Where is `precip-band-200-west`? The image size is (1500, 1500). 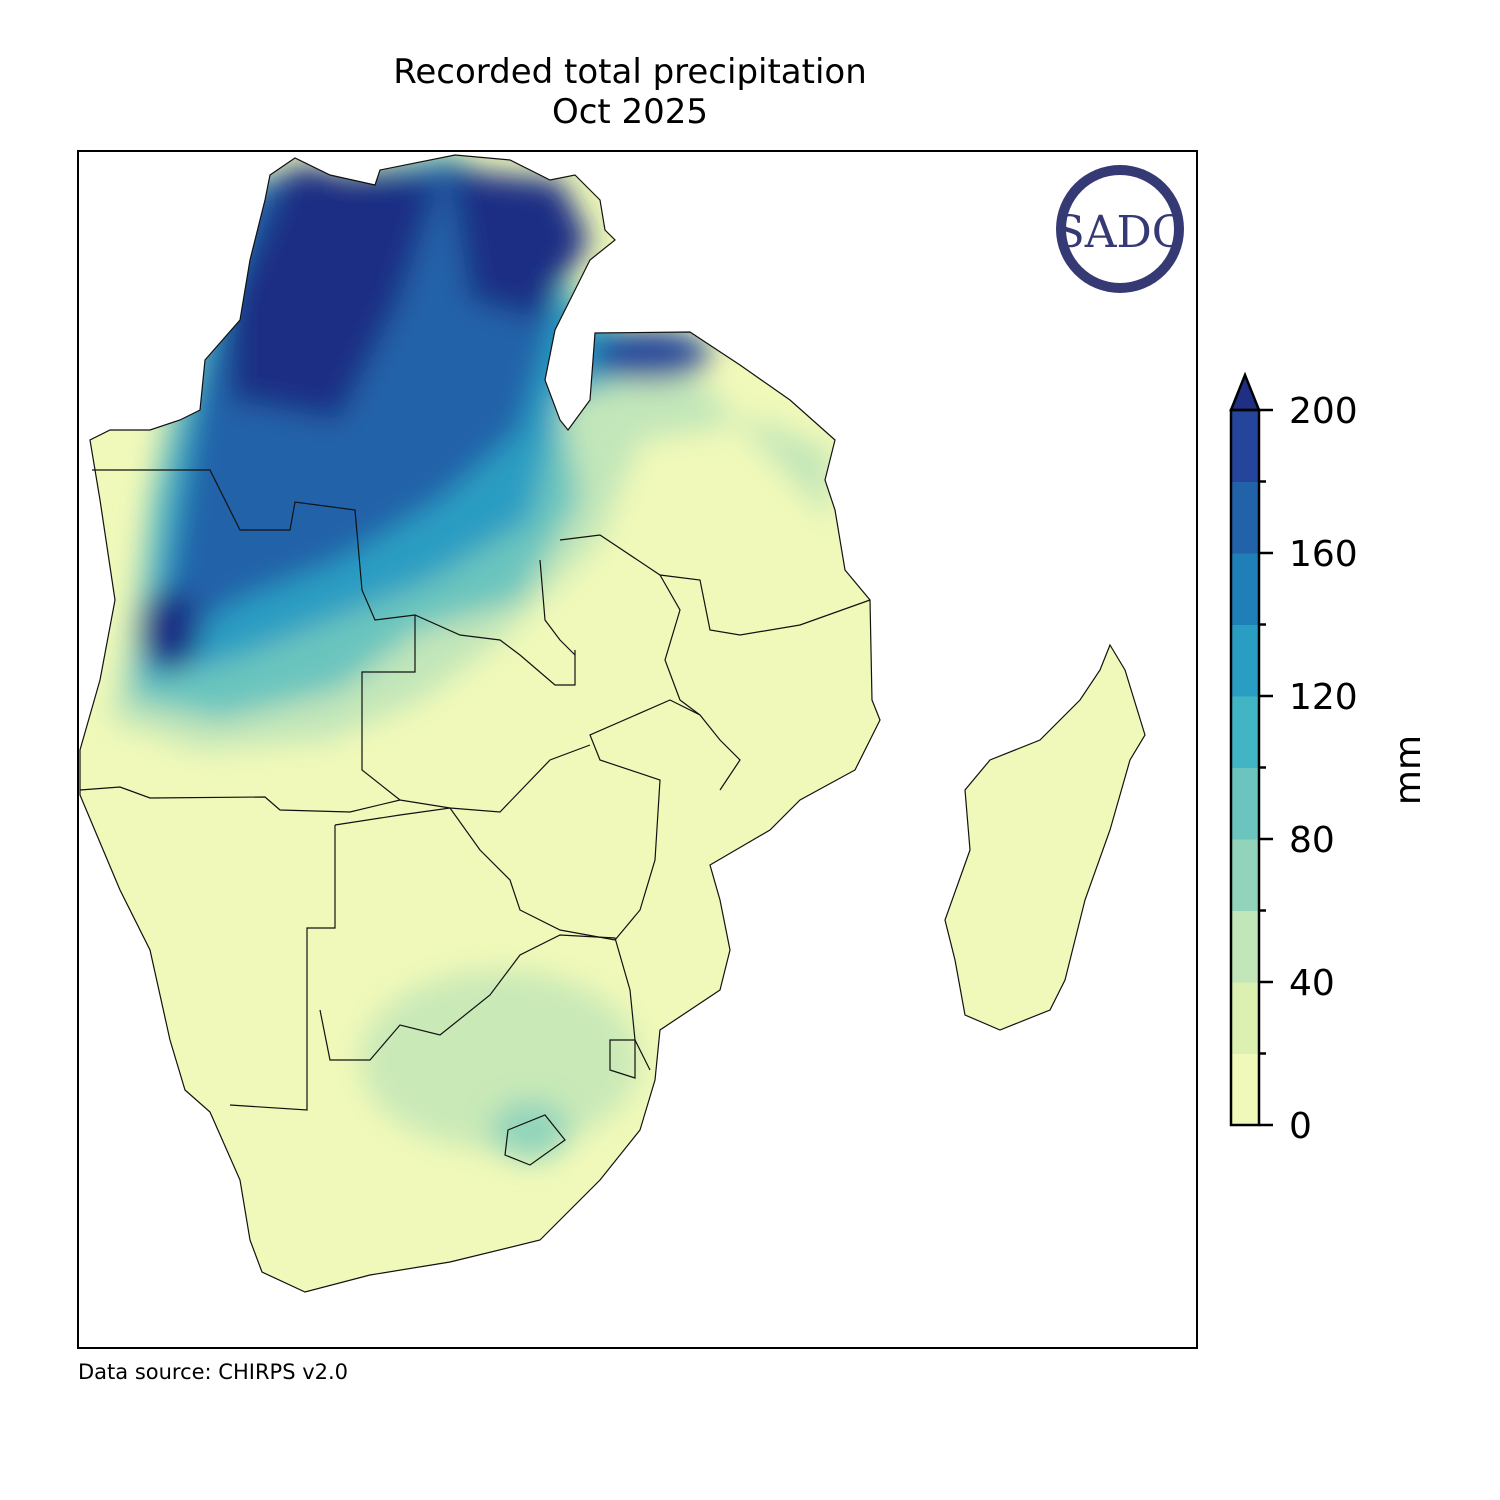 precip-band-200-west is located at coordinates (335, 292).